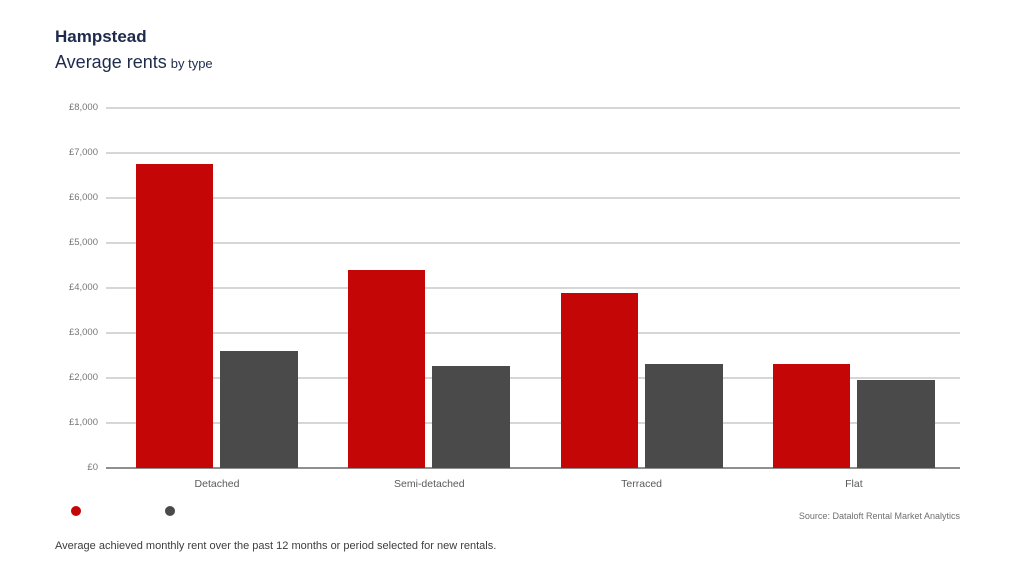  What do you see at coordinates (429, 484) in the screenshot?
I see `x-axis-label-semi-detached: Semi-detached` at bounding box center [429, 484].